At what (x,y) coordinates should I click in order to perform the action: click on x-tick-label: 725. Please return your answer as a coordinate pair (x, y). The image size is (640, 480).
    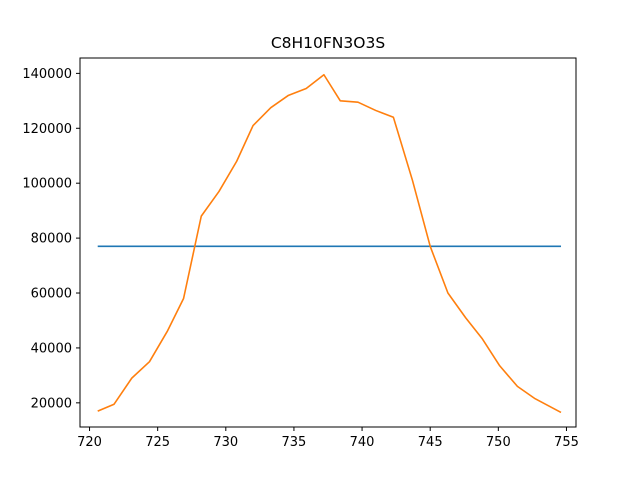
    Looking at the image, I should click on (157, 442).